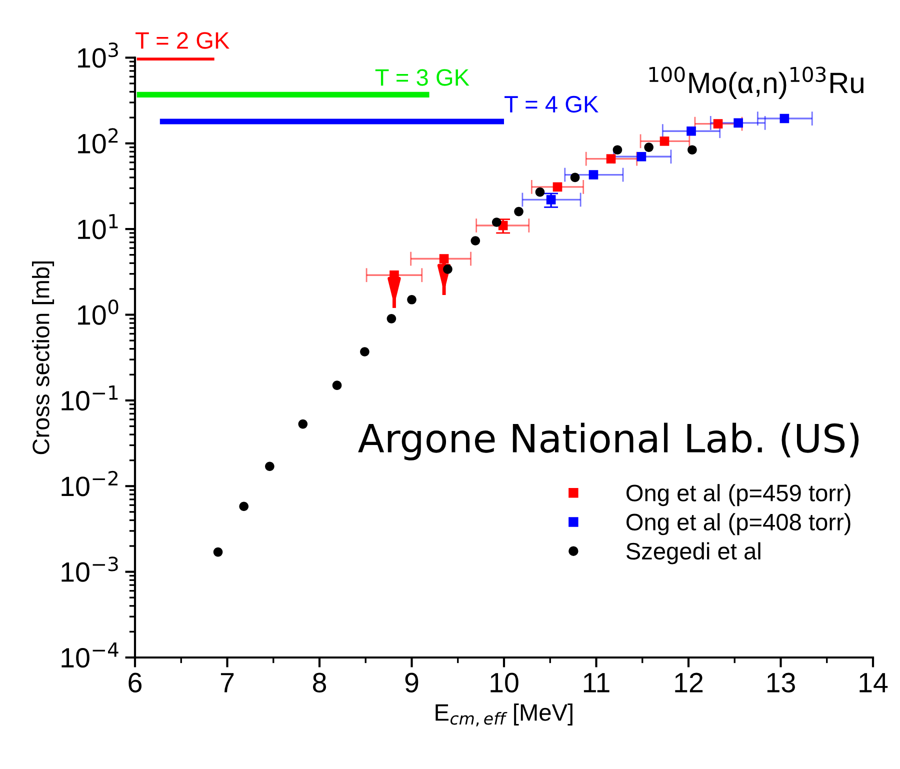  Describe the element at coordinates (504, 715) in the screenshot. I see `x-axis-title: E$_{cm,eff}$ [MeV]` at that location.